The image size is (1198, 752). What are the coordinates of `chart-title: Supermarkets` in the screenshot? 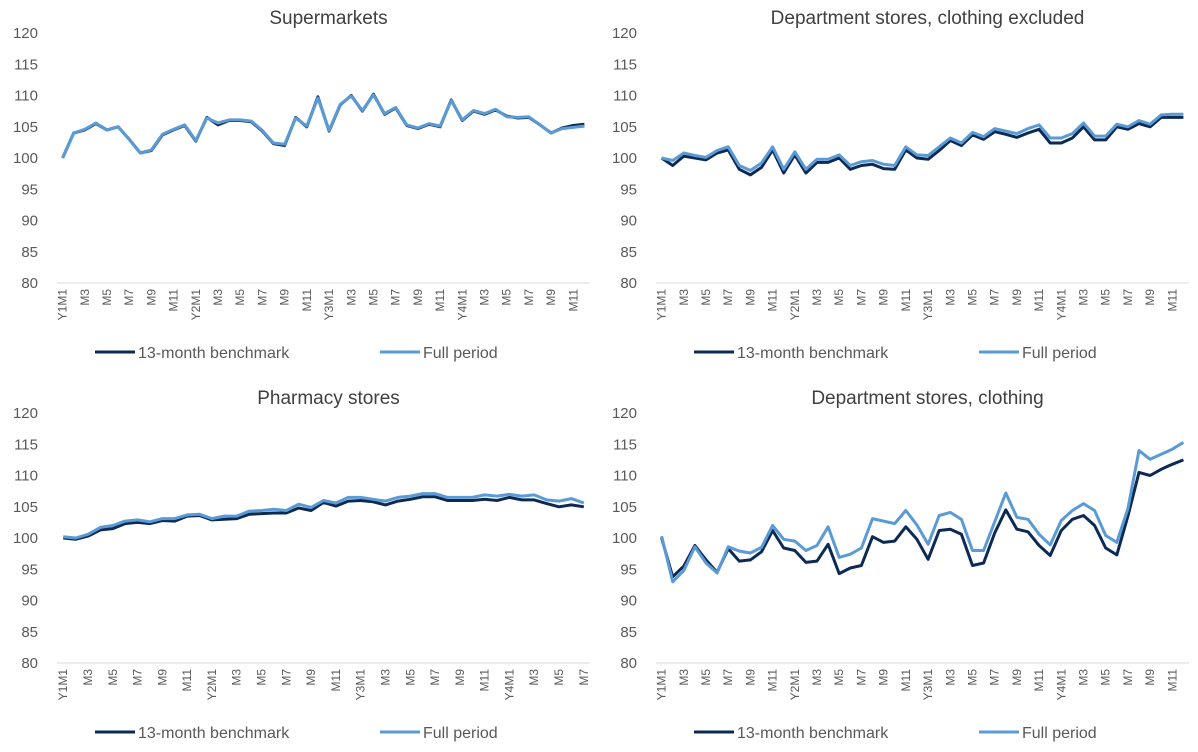 It's located at (328, 18).